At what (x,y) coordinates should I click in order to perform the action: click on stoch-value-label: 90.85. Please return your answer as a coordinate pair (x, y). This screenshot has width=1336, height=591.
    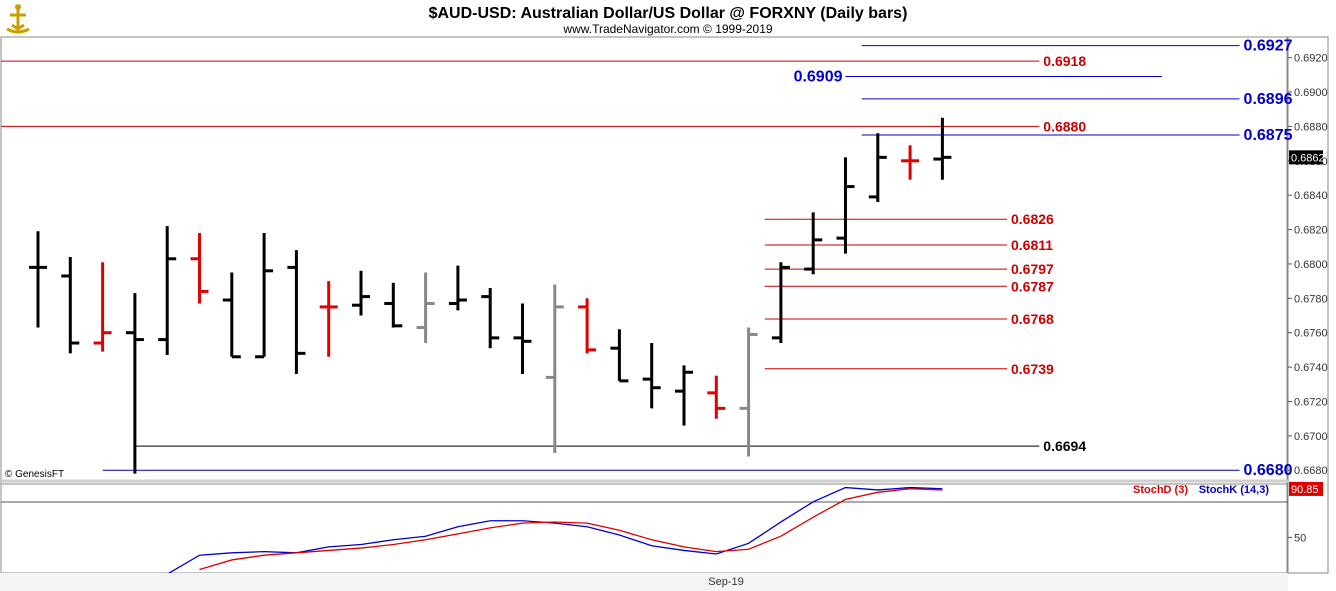
    Looking at the image, I should click on (1305, 490).